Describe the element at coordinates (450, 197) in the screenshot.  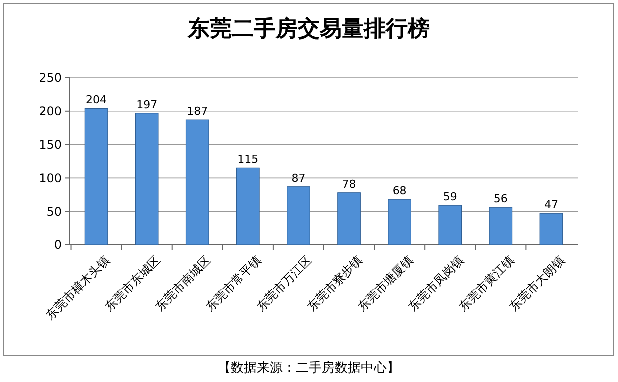
I see `data-label: 59` at that location.